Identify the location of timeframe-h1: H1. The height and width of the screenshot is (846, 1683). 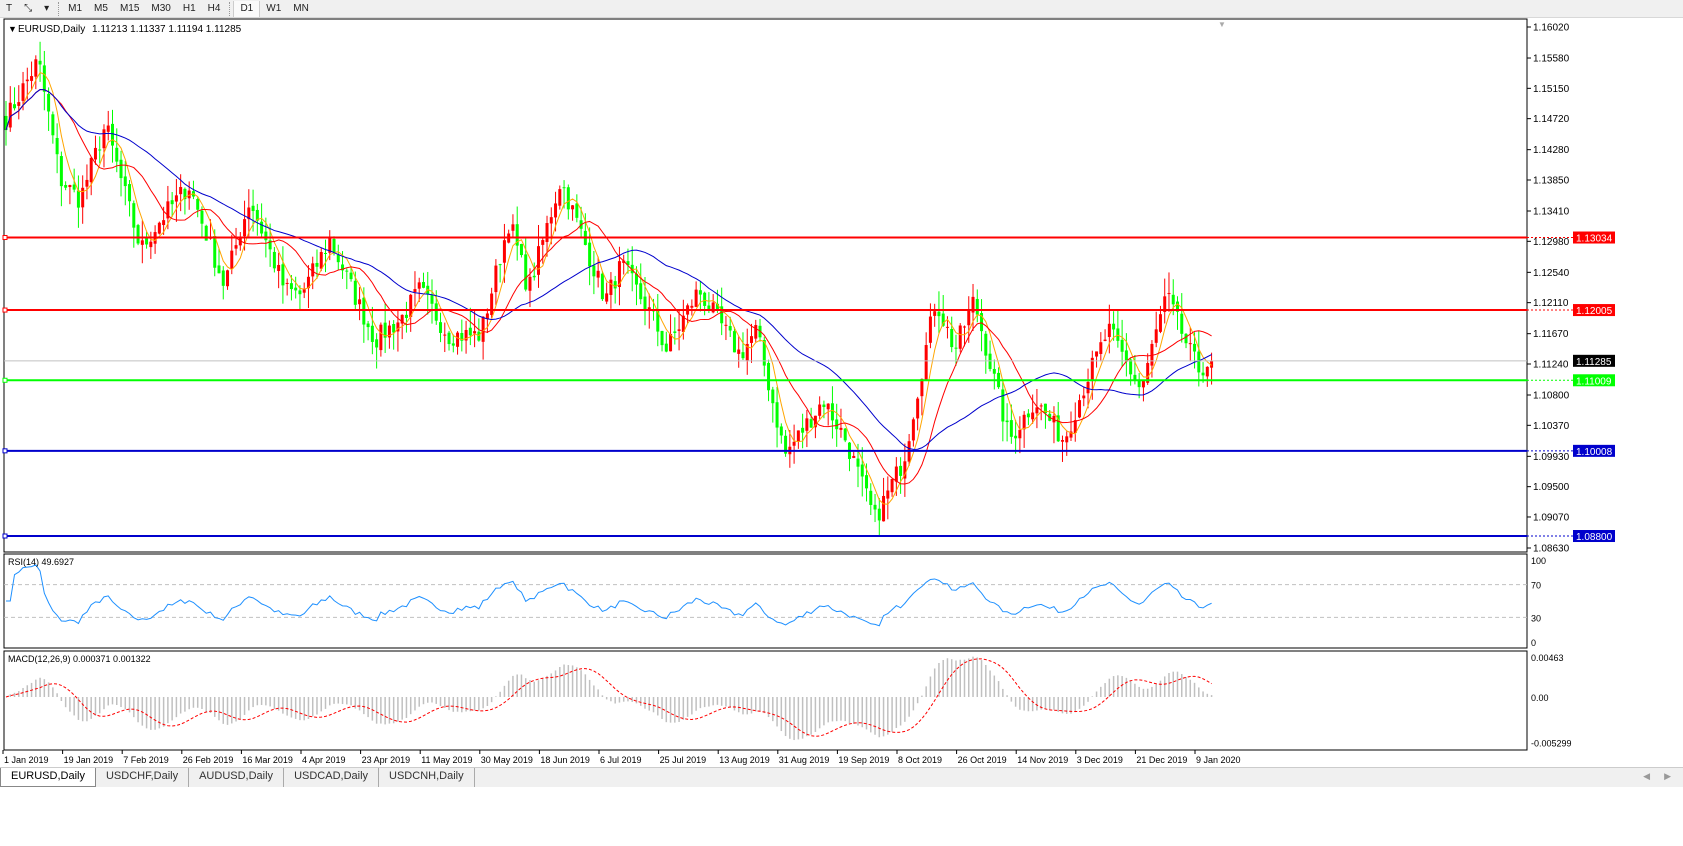
(189, 8).